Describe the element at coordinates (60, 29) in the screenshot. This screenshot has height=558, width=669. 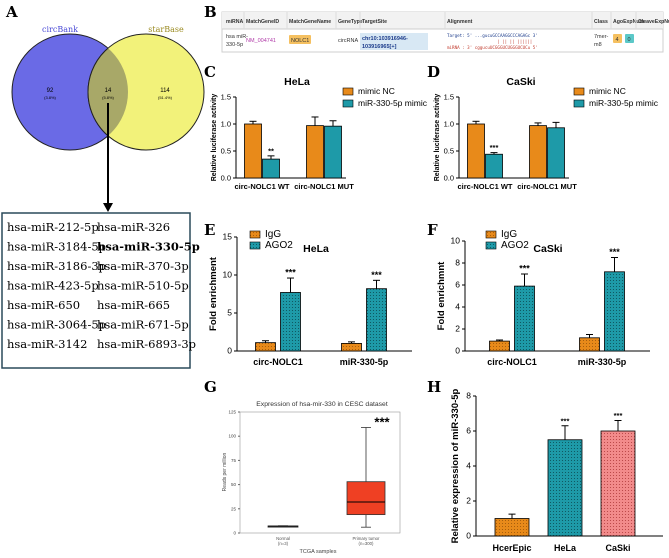
I see `venn-left-label: circBank` at that location.